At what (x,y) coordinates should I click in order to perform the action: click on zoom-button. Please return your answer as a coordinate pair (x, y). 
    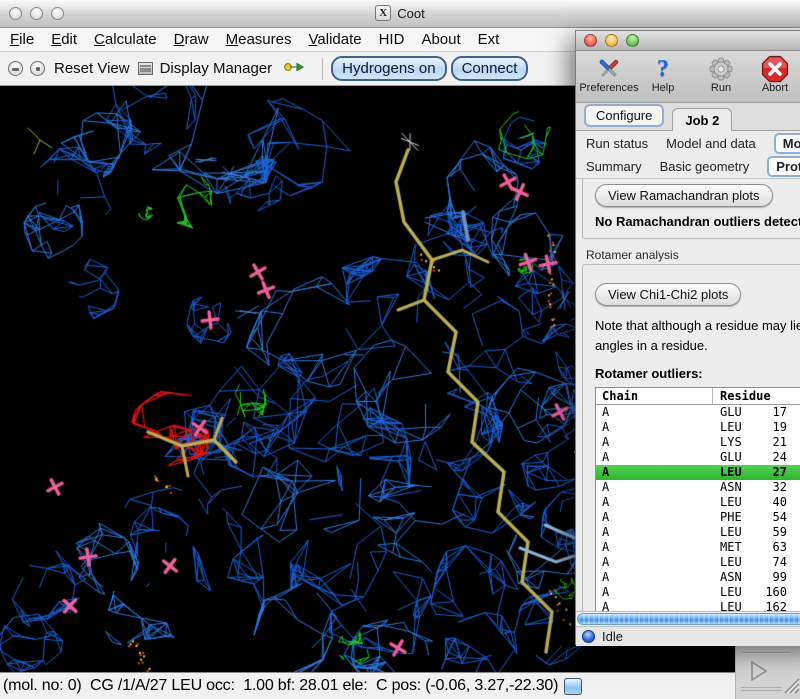
    Looking at the image, I should click on (57, 13).